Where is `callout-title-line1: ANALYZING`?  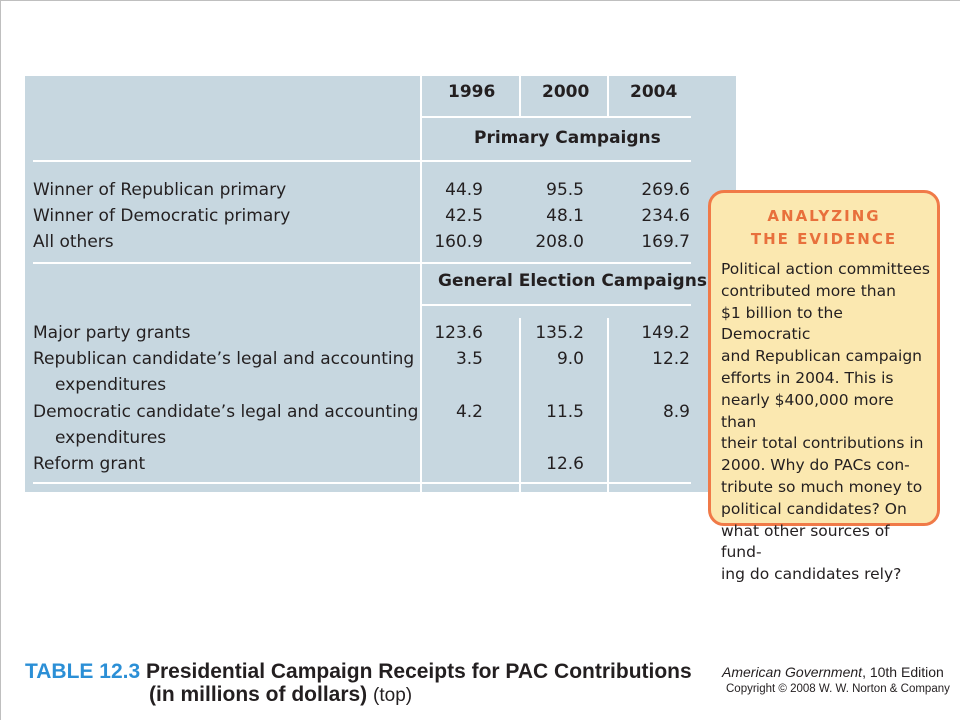
callout-title-line1: ANALYZING is located at coordinates (824, 216).